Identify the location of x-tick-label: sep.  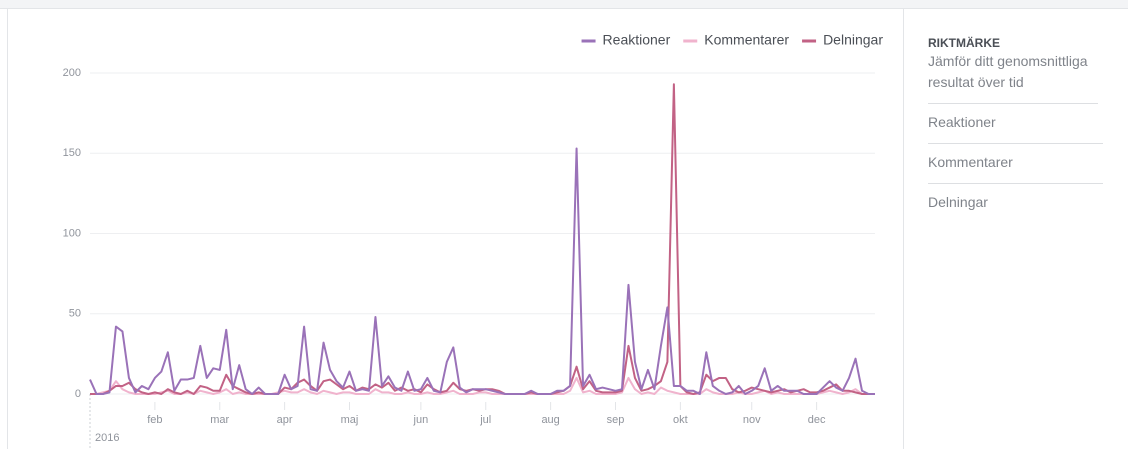
(616, 420).